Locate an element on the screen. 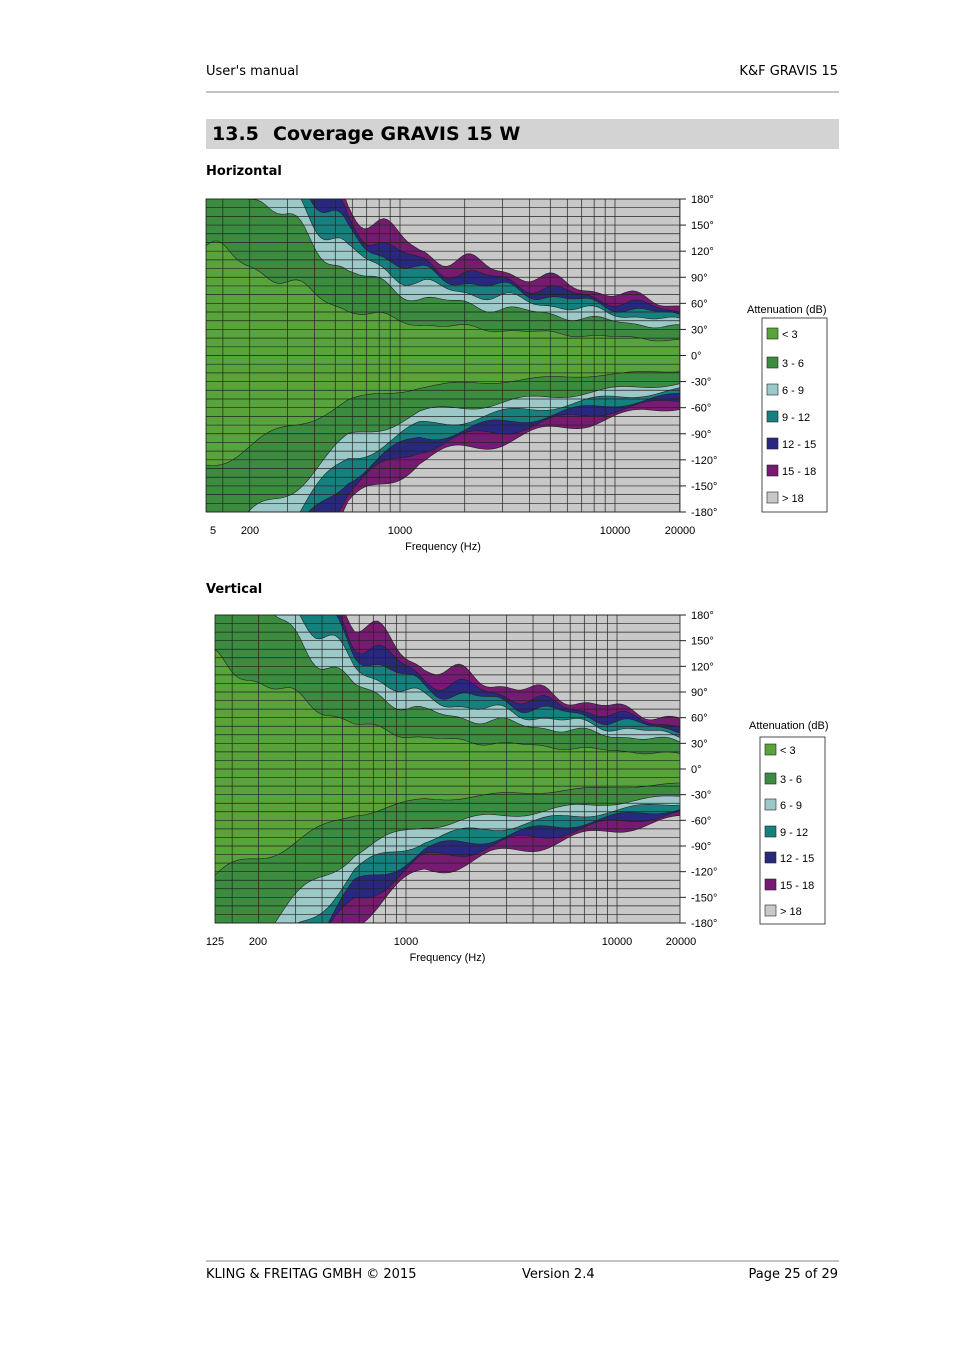 This screenshot has width=954, height=1350. x-tick-label: 5 is located at coordinates (213, 531).